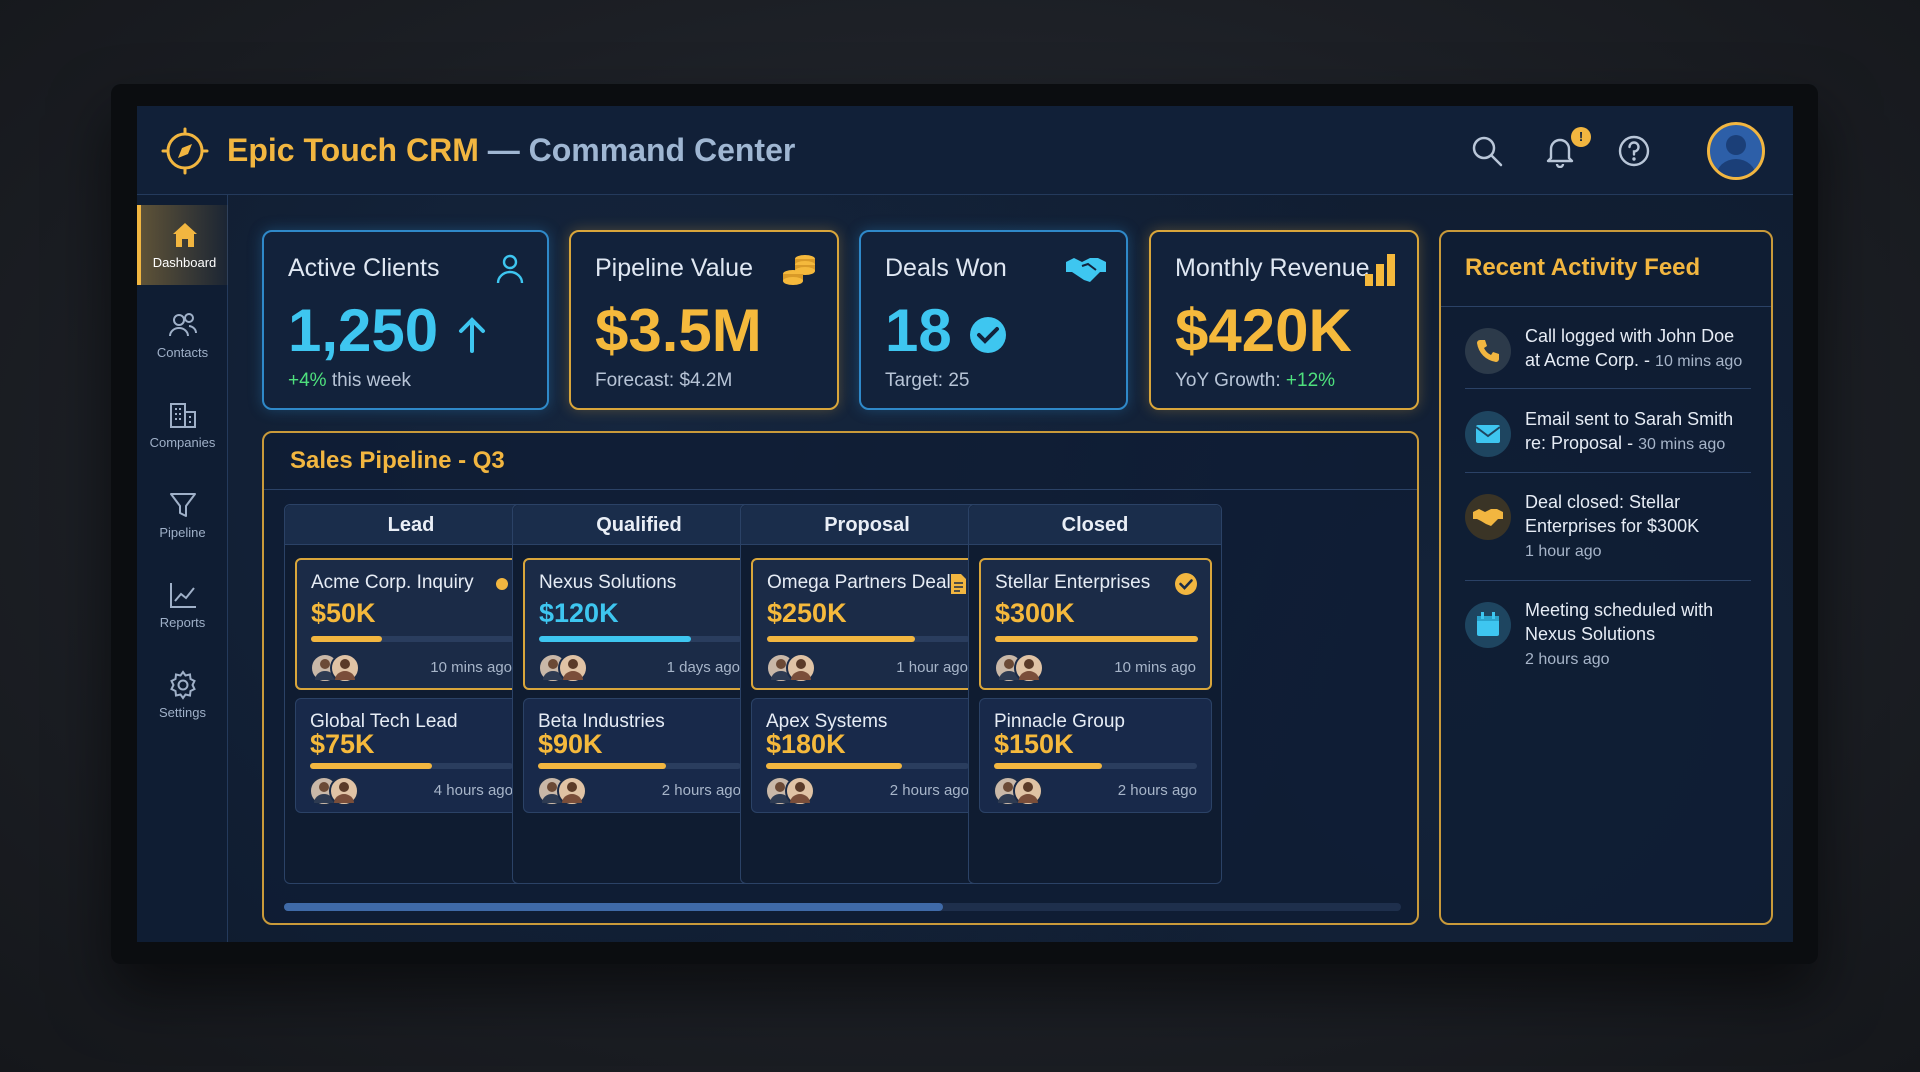 Image resolution: width=1920 pixels, height=1072 pixels. What do you see at coordinates (1488, 624) in the screenshot?
I see `calendar-icon` at bounding box center [1488, 624].